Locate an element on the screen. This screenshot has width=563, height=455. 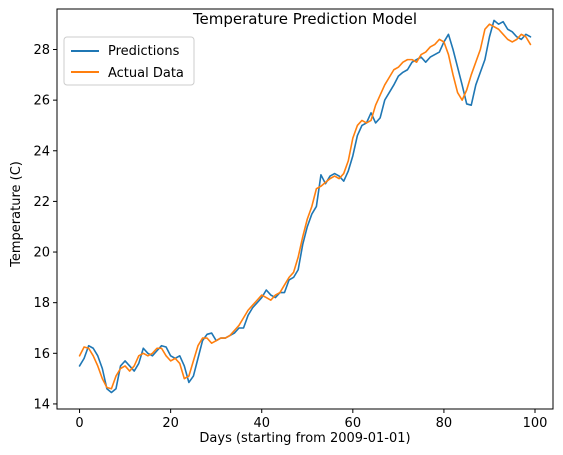
y-tick-label: 22 is located at coordinates (41, 202).